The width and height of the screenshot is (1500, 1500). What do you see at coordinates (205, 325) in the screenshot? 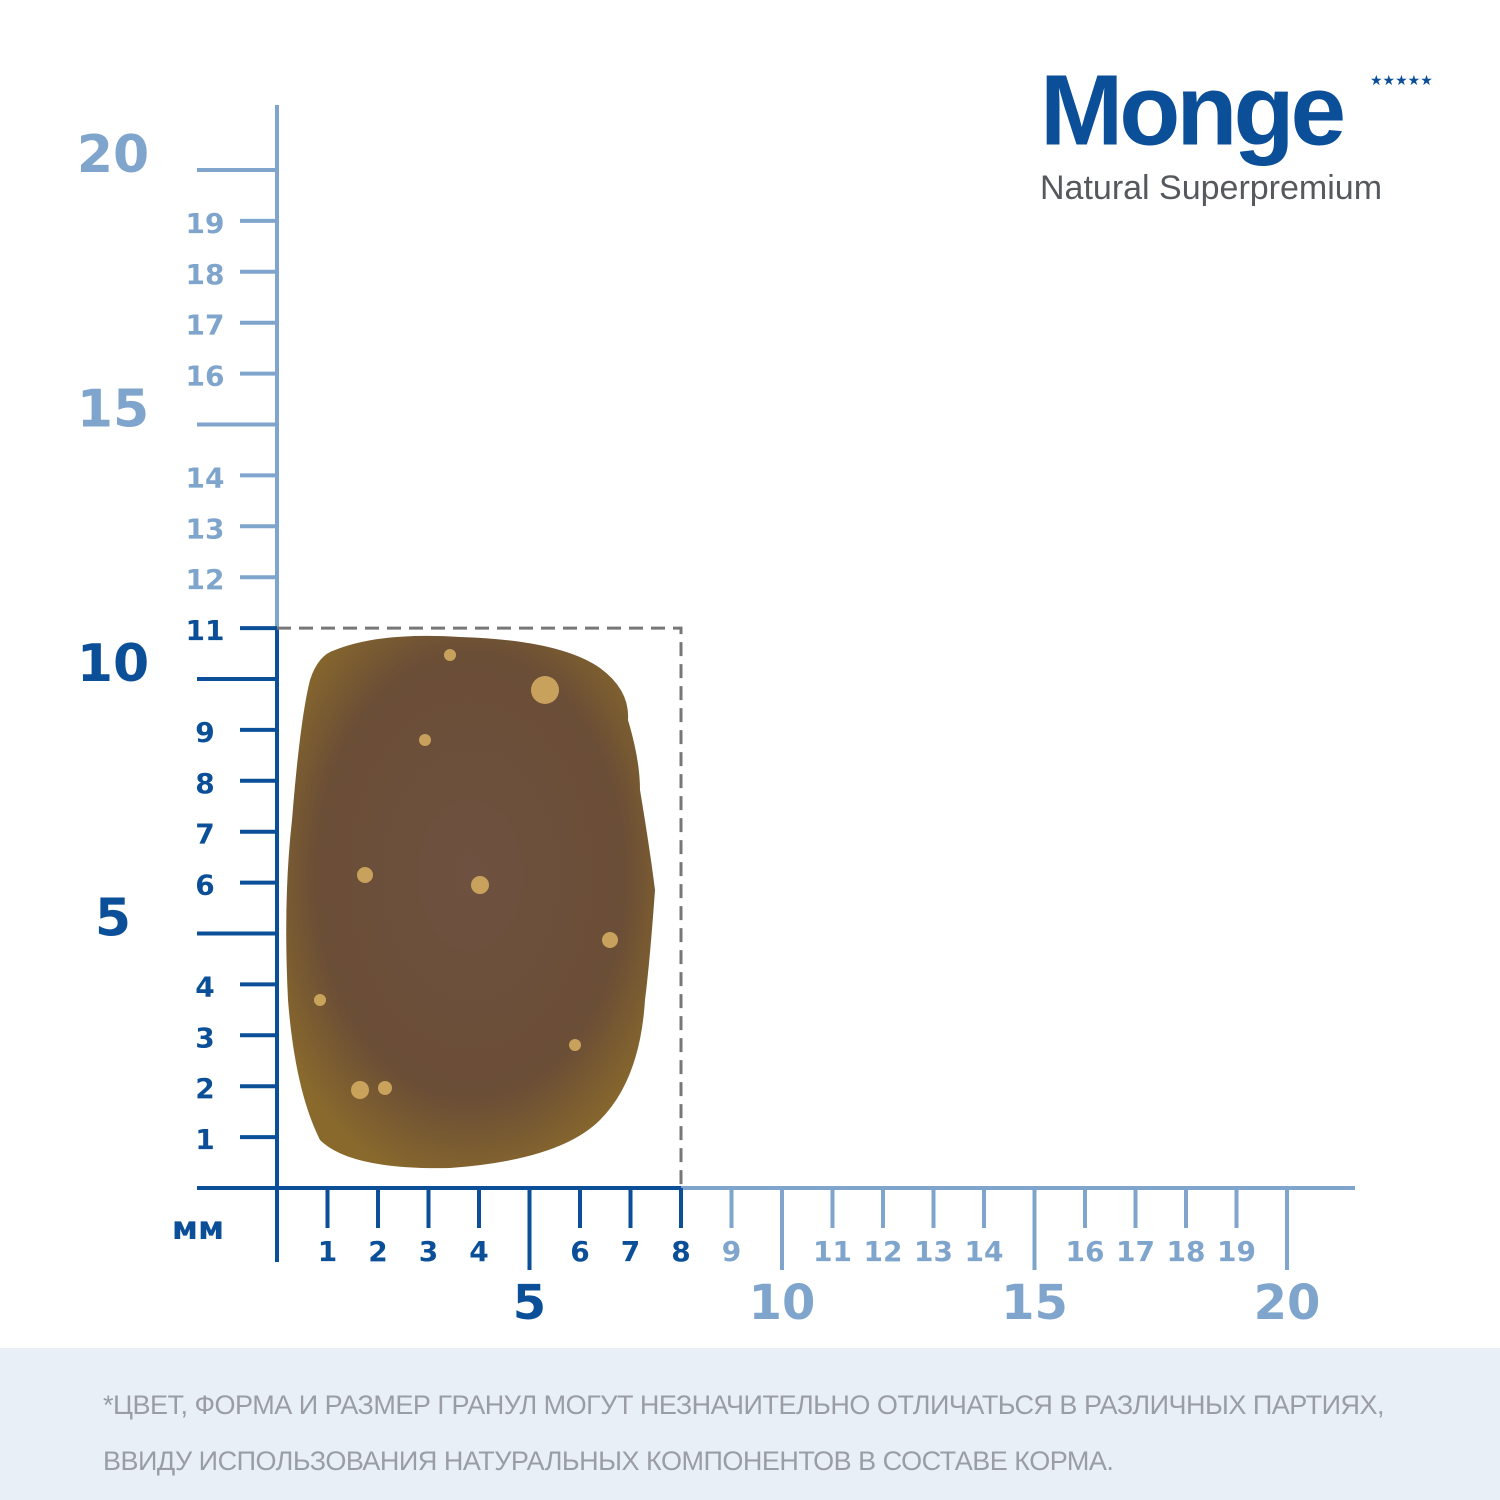
I see `y-tick-label: 17` at bounding box center [205, 325].